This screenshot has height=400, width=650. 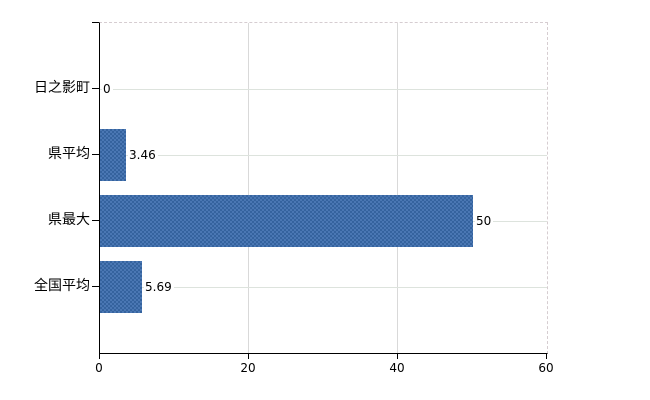 I want to click on y-axis-top-tick, so click(x=95, y=22).